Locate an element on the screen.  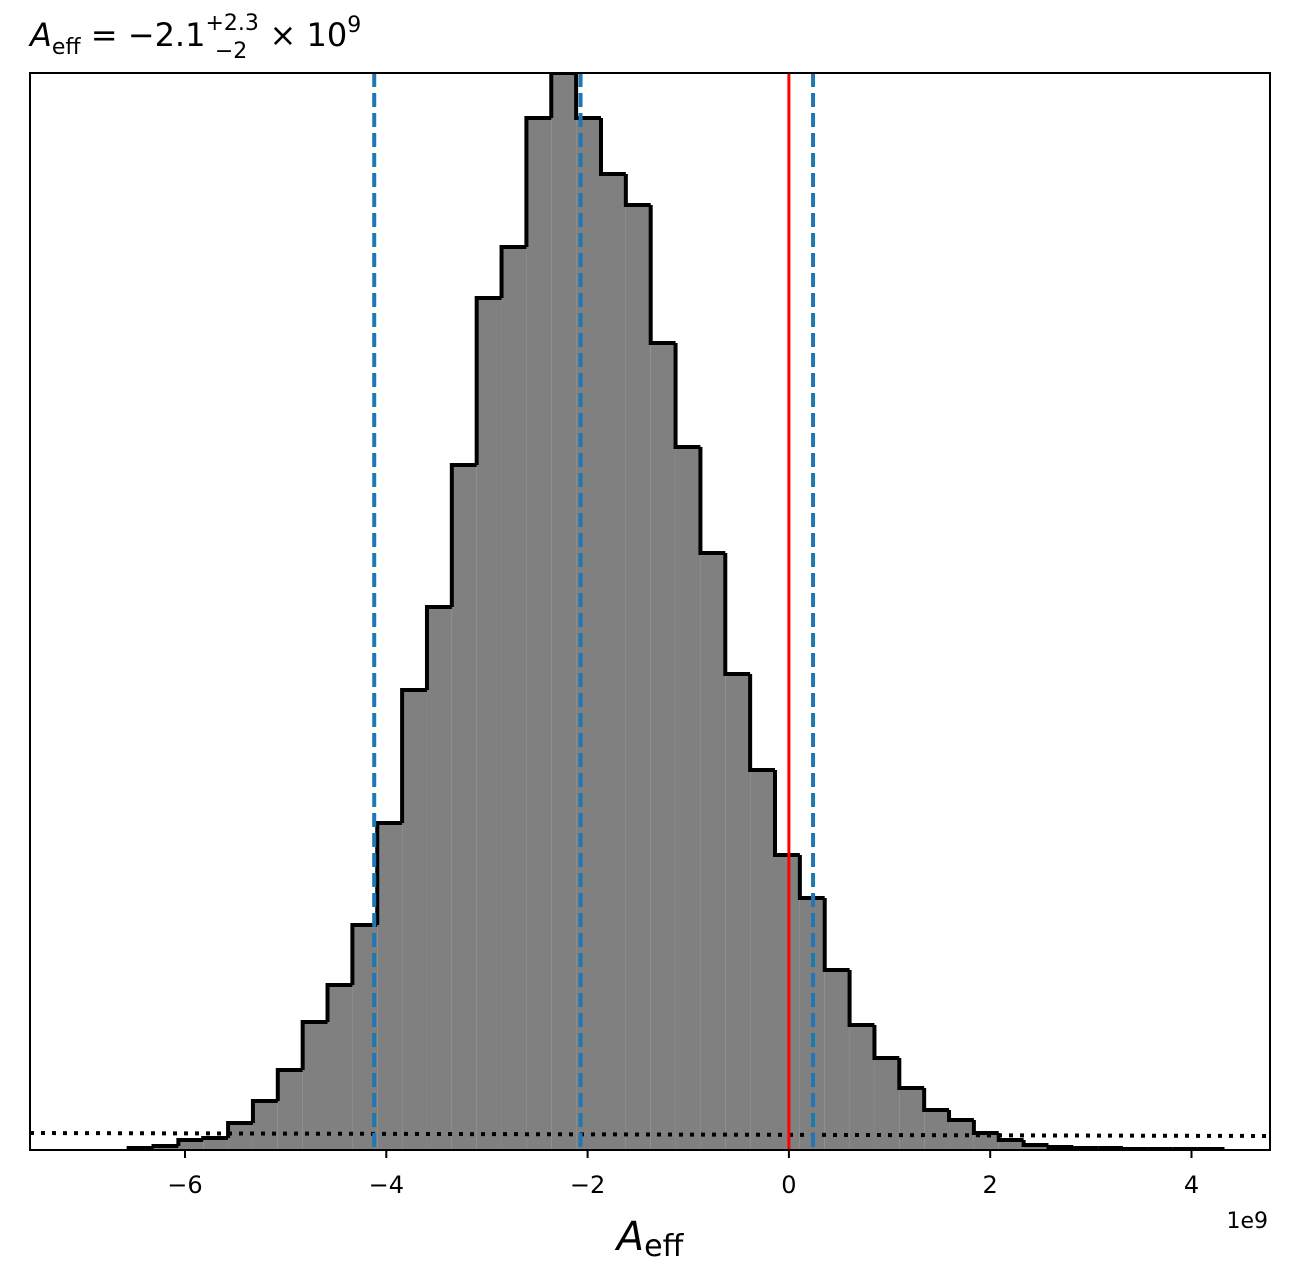
title-value: = −2.1 is located at coordinates (143, 35).